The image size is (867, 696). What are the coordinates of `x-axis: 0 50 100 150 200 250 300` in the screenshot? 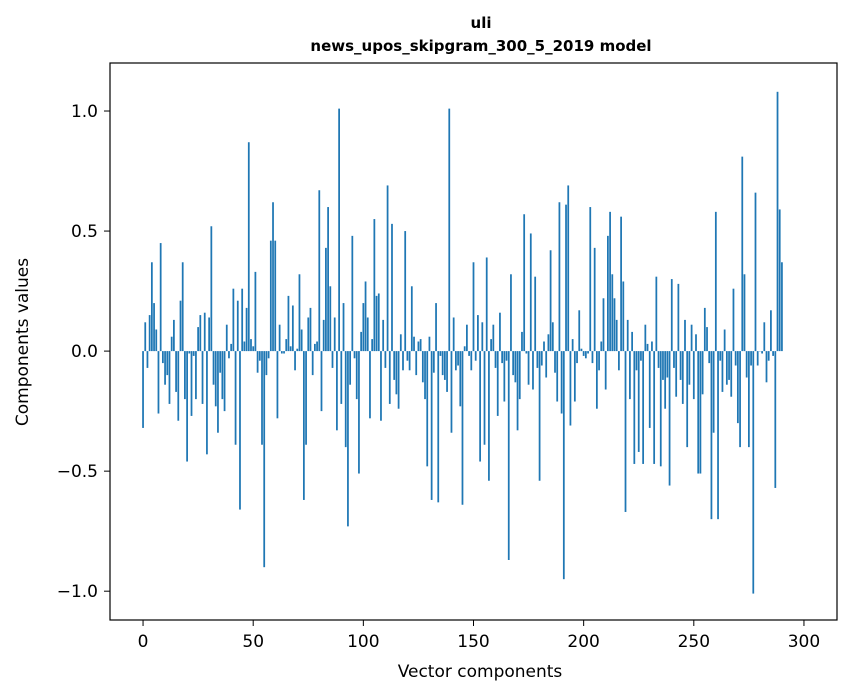 It's located at (479, 636).